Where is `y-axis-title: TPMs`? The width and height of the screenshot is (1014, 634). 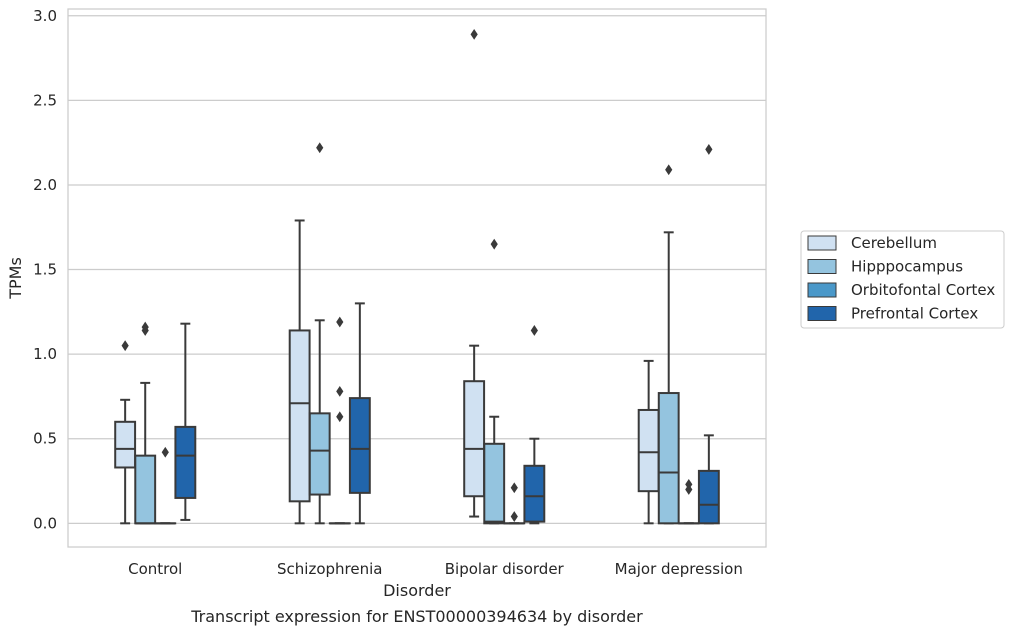 y-axis-title: TPMs is located at coordinates (15, 278).